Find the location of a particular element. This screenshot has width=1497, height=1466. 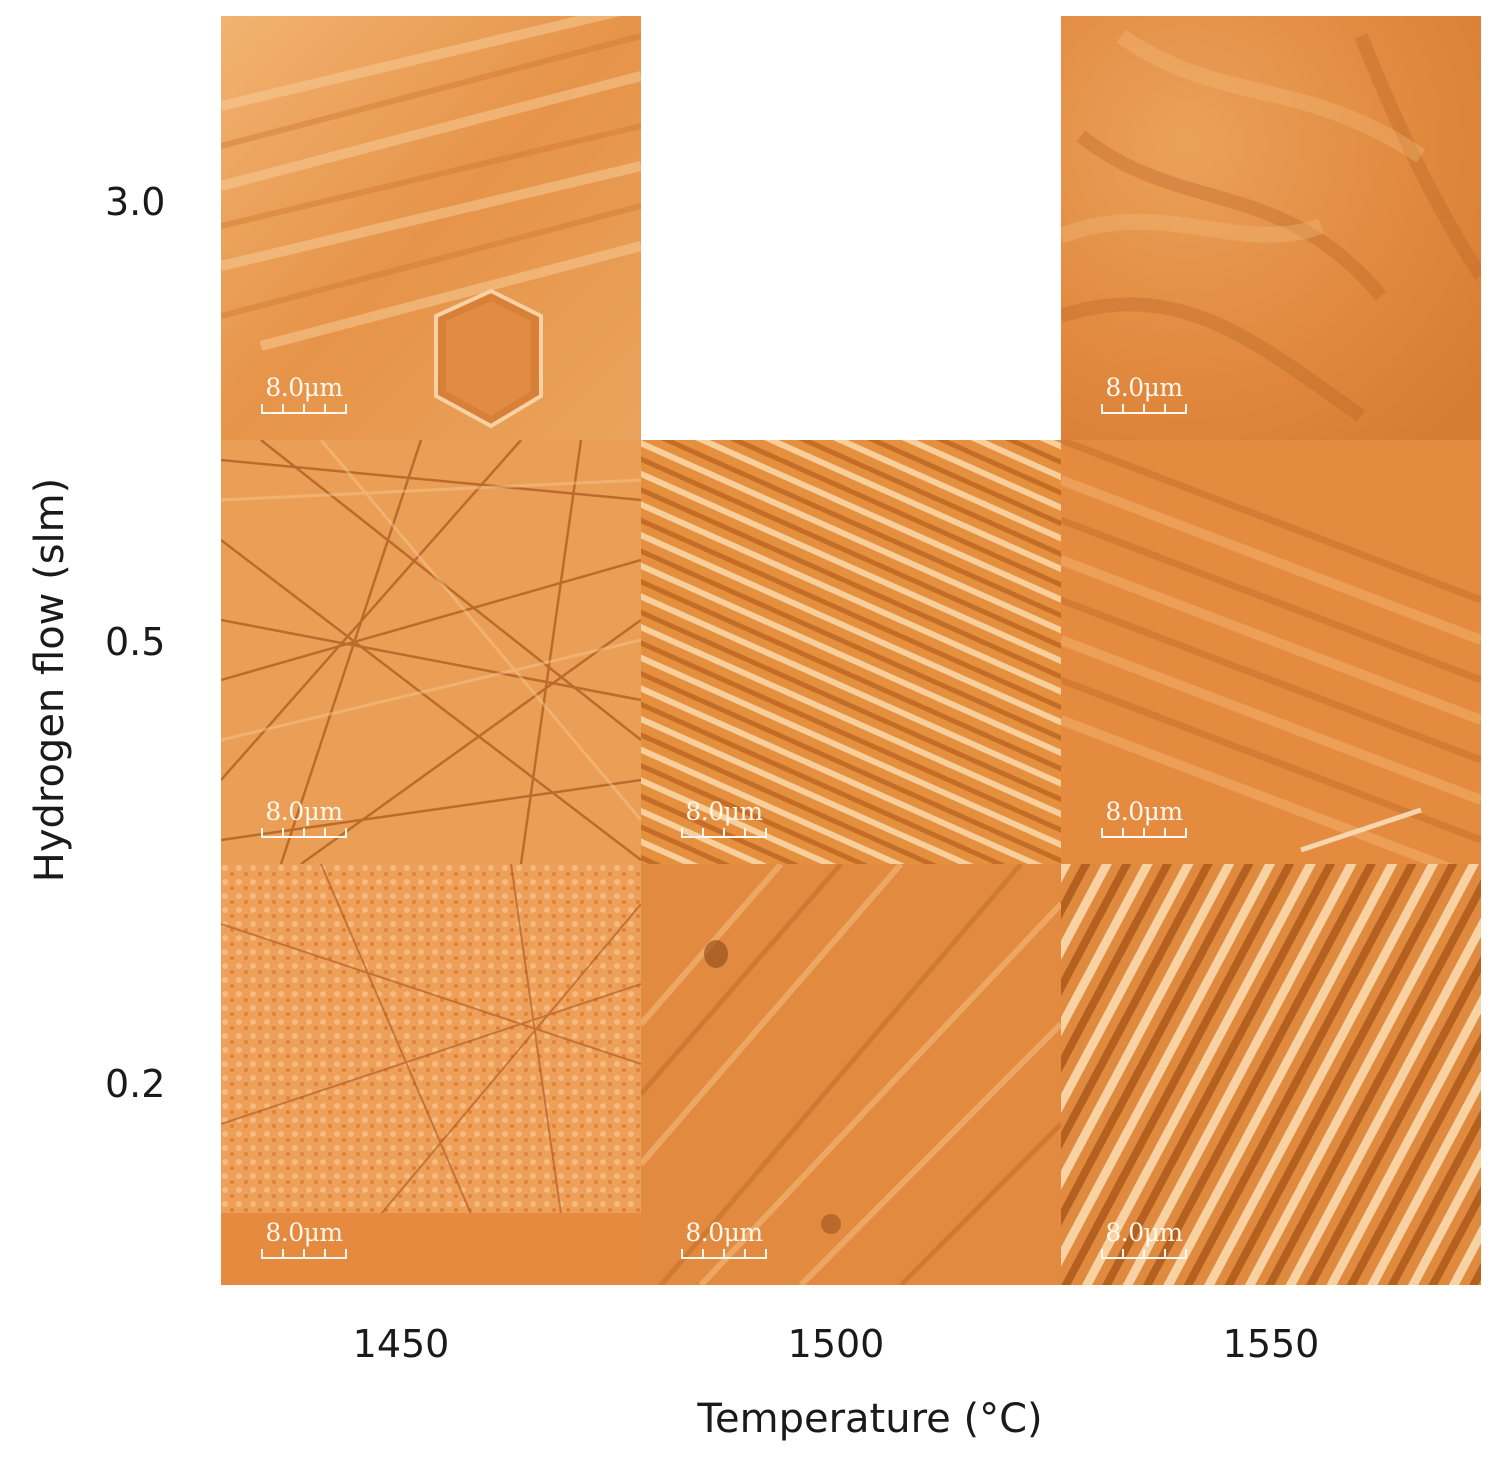

afm-panel-0-5-1450: 8.0μm is located at coordinates (431, 652).